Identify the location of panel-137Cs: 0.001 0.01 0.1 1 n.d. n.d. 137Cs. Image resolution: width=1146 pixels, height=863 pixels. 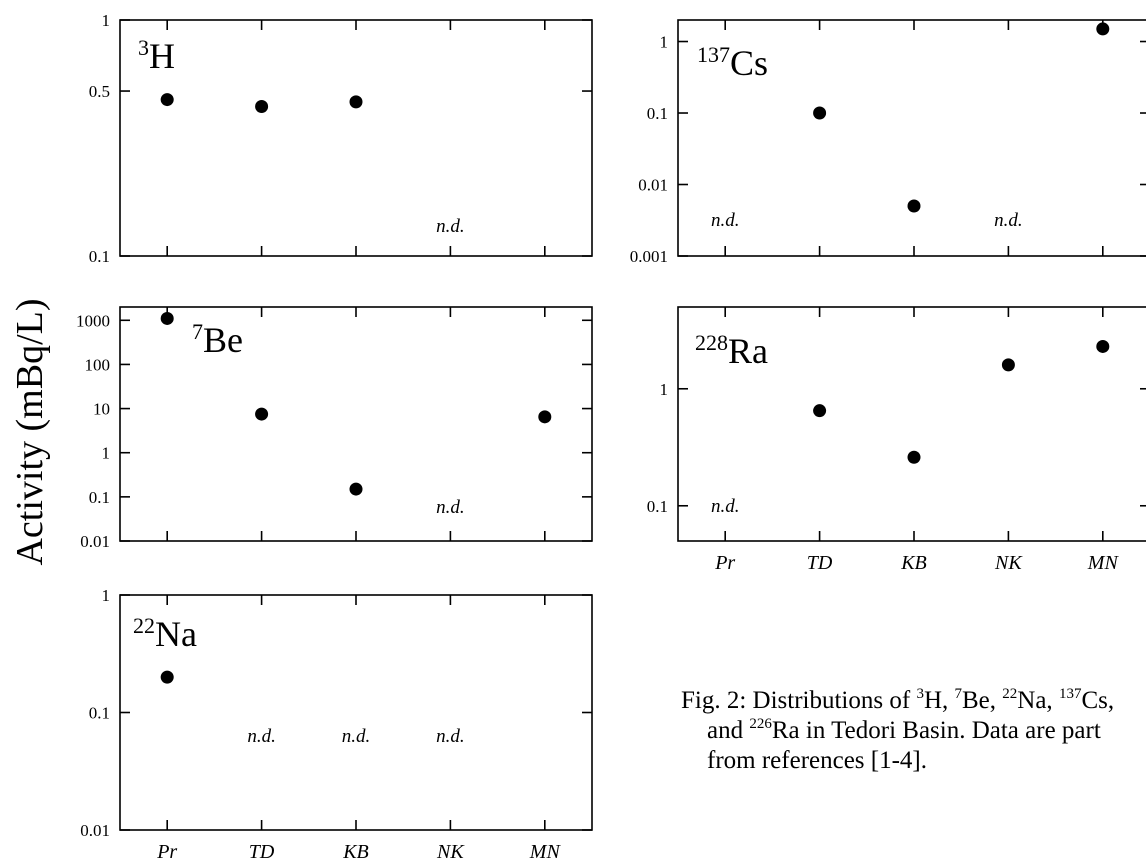
(888, 142).